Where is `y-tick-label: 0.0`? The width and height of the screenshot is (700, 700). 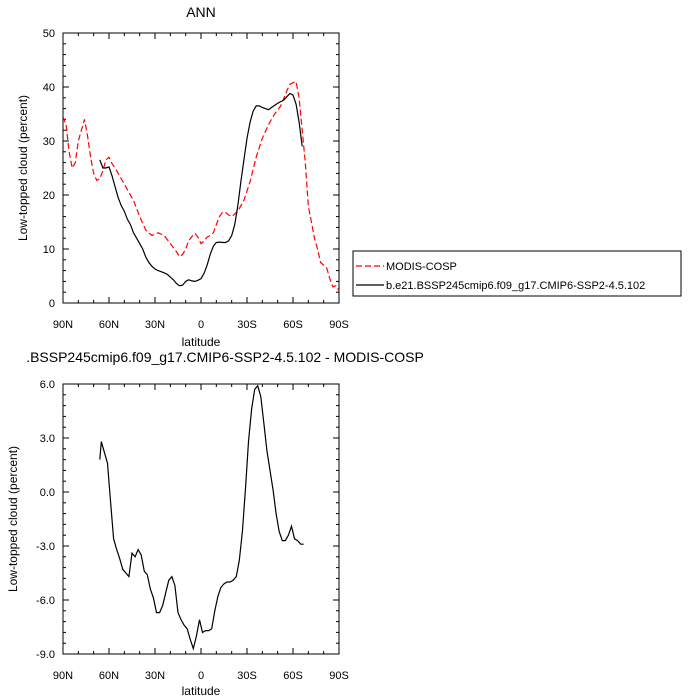 y-tick-label: 0.0 is located at coordinates (47, 493).